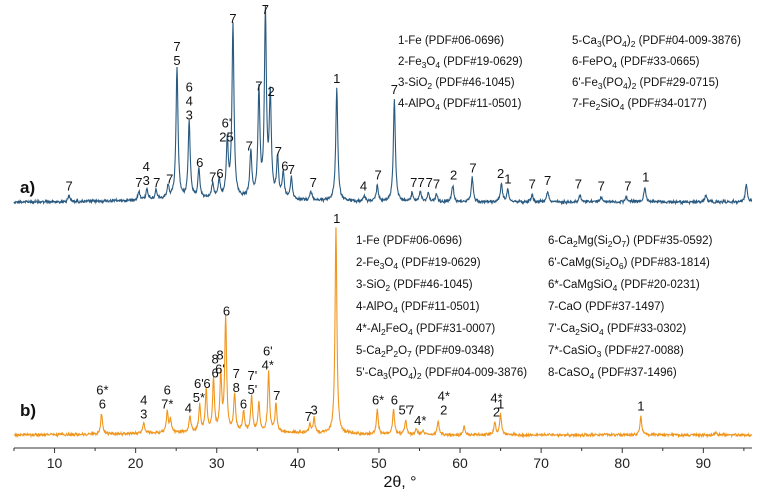 The width and height of the screenshot is (770, 496). Describe the element at coordinates (612, 374) in the screenshot. I see `legend-entry: 8-CaSO4 (PDF#37-1496)` at that location.